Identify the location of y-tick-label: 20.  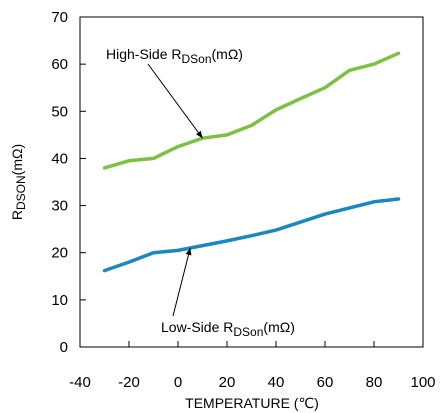
(59, 253).